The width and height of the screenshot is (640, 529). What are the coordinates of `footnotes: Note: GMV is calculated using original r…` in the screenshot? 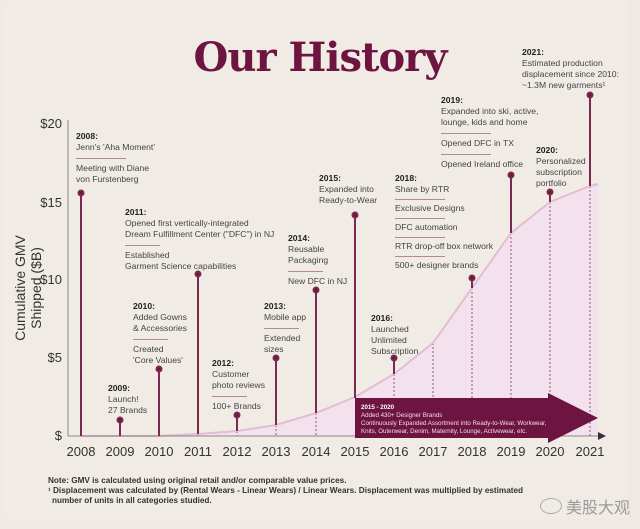 It's located at (286, 490).